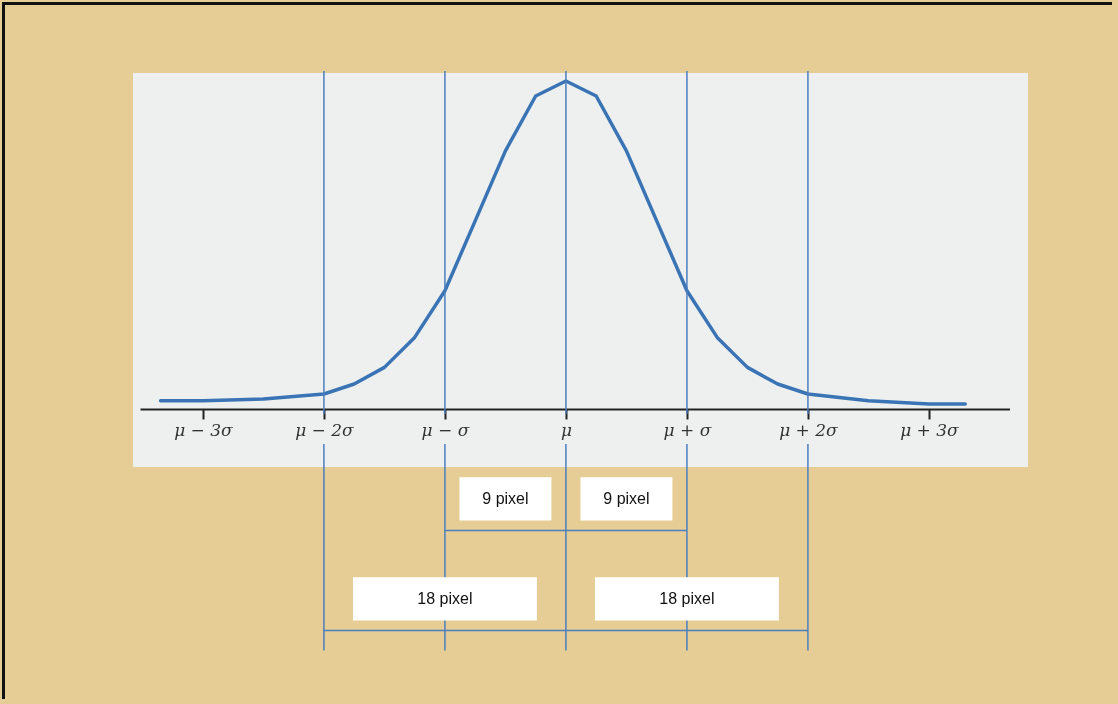  What do you see at coordinates (445, 430) in the screenshot?
I see `x-tick-label: μ − σ` at bounding box center [445, 430].